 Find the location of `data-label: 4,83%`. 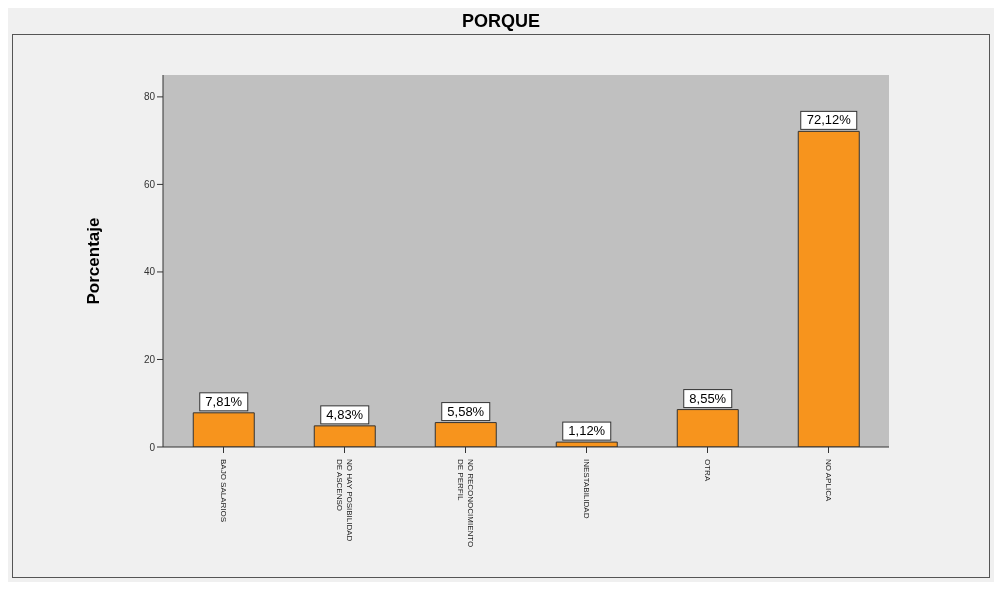

data-label: 4,83% is located at coordinates (345, 414).